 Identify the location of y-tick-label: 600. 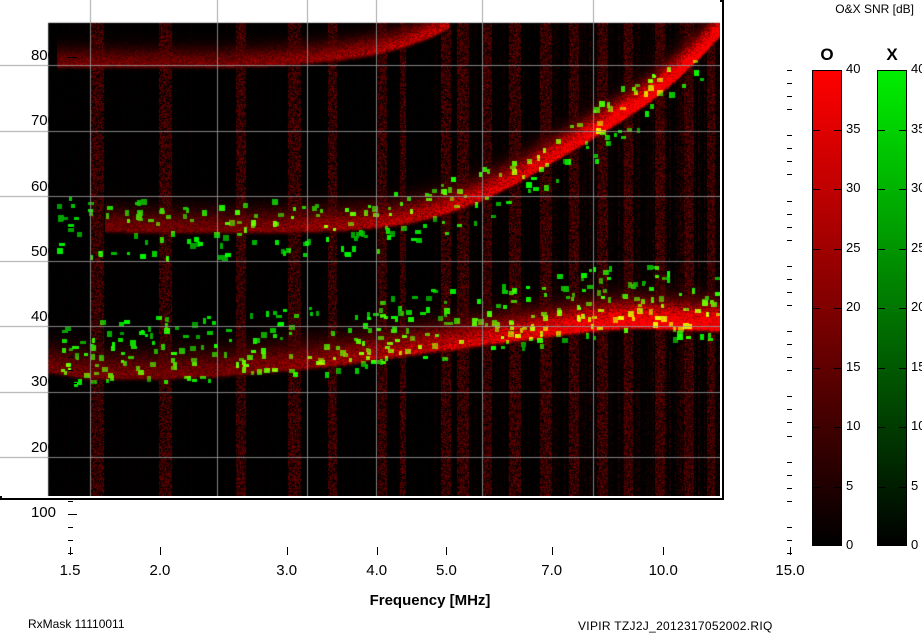
(43, 186).